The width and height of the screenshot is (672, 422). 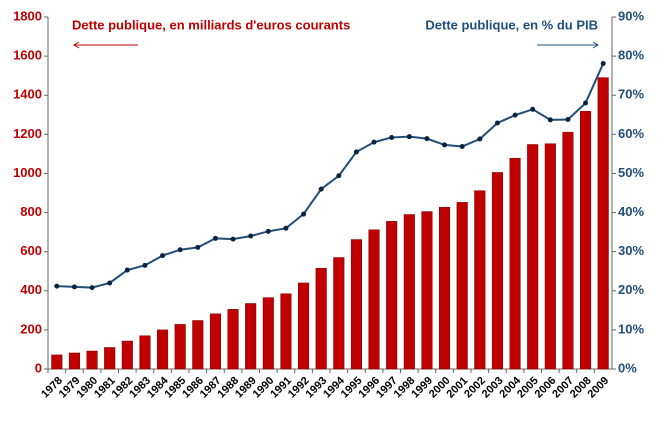 I want to click on y-tick-label: 200, so click(x=31, y=328).